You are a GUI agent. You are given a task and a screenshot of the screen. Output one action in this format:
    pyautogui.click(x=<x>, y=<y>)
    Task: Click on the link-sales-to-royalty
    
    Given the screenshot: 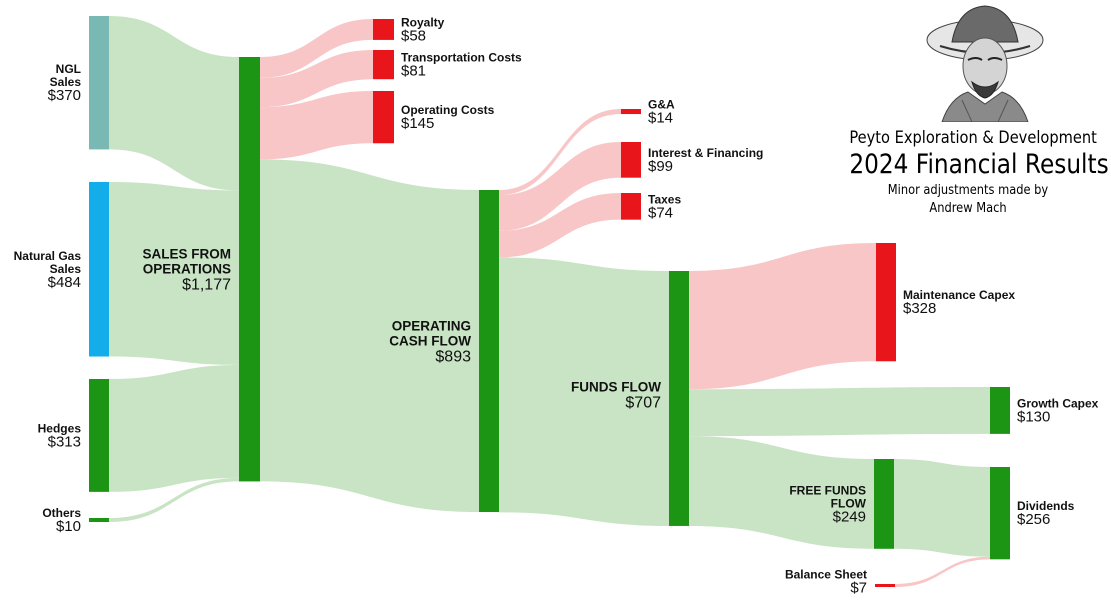 What is the action you would take?
    pyautogui.click(x=316, y=48)
    